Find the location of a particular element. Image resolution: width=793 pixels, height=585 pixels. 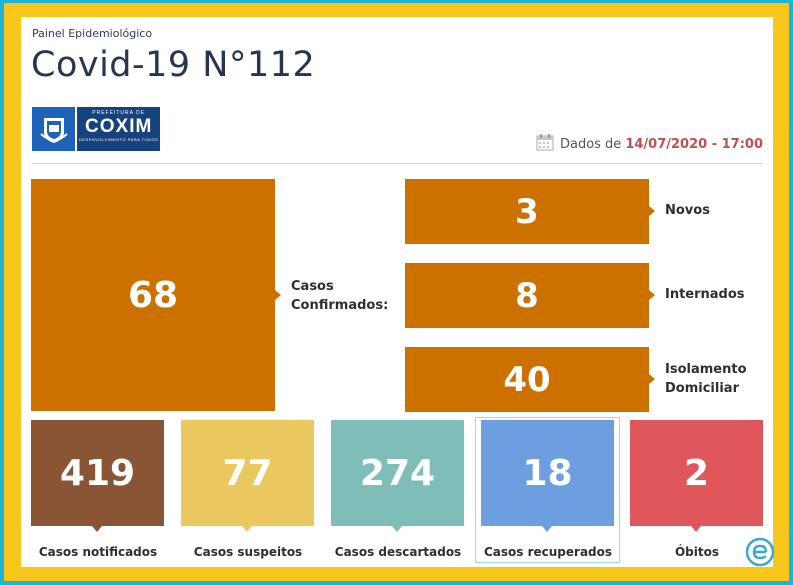

stat-label-notified: Casos notificados is located at coordinates (98, 552).